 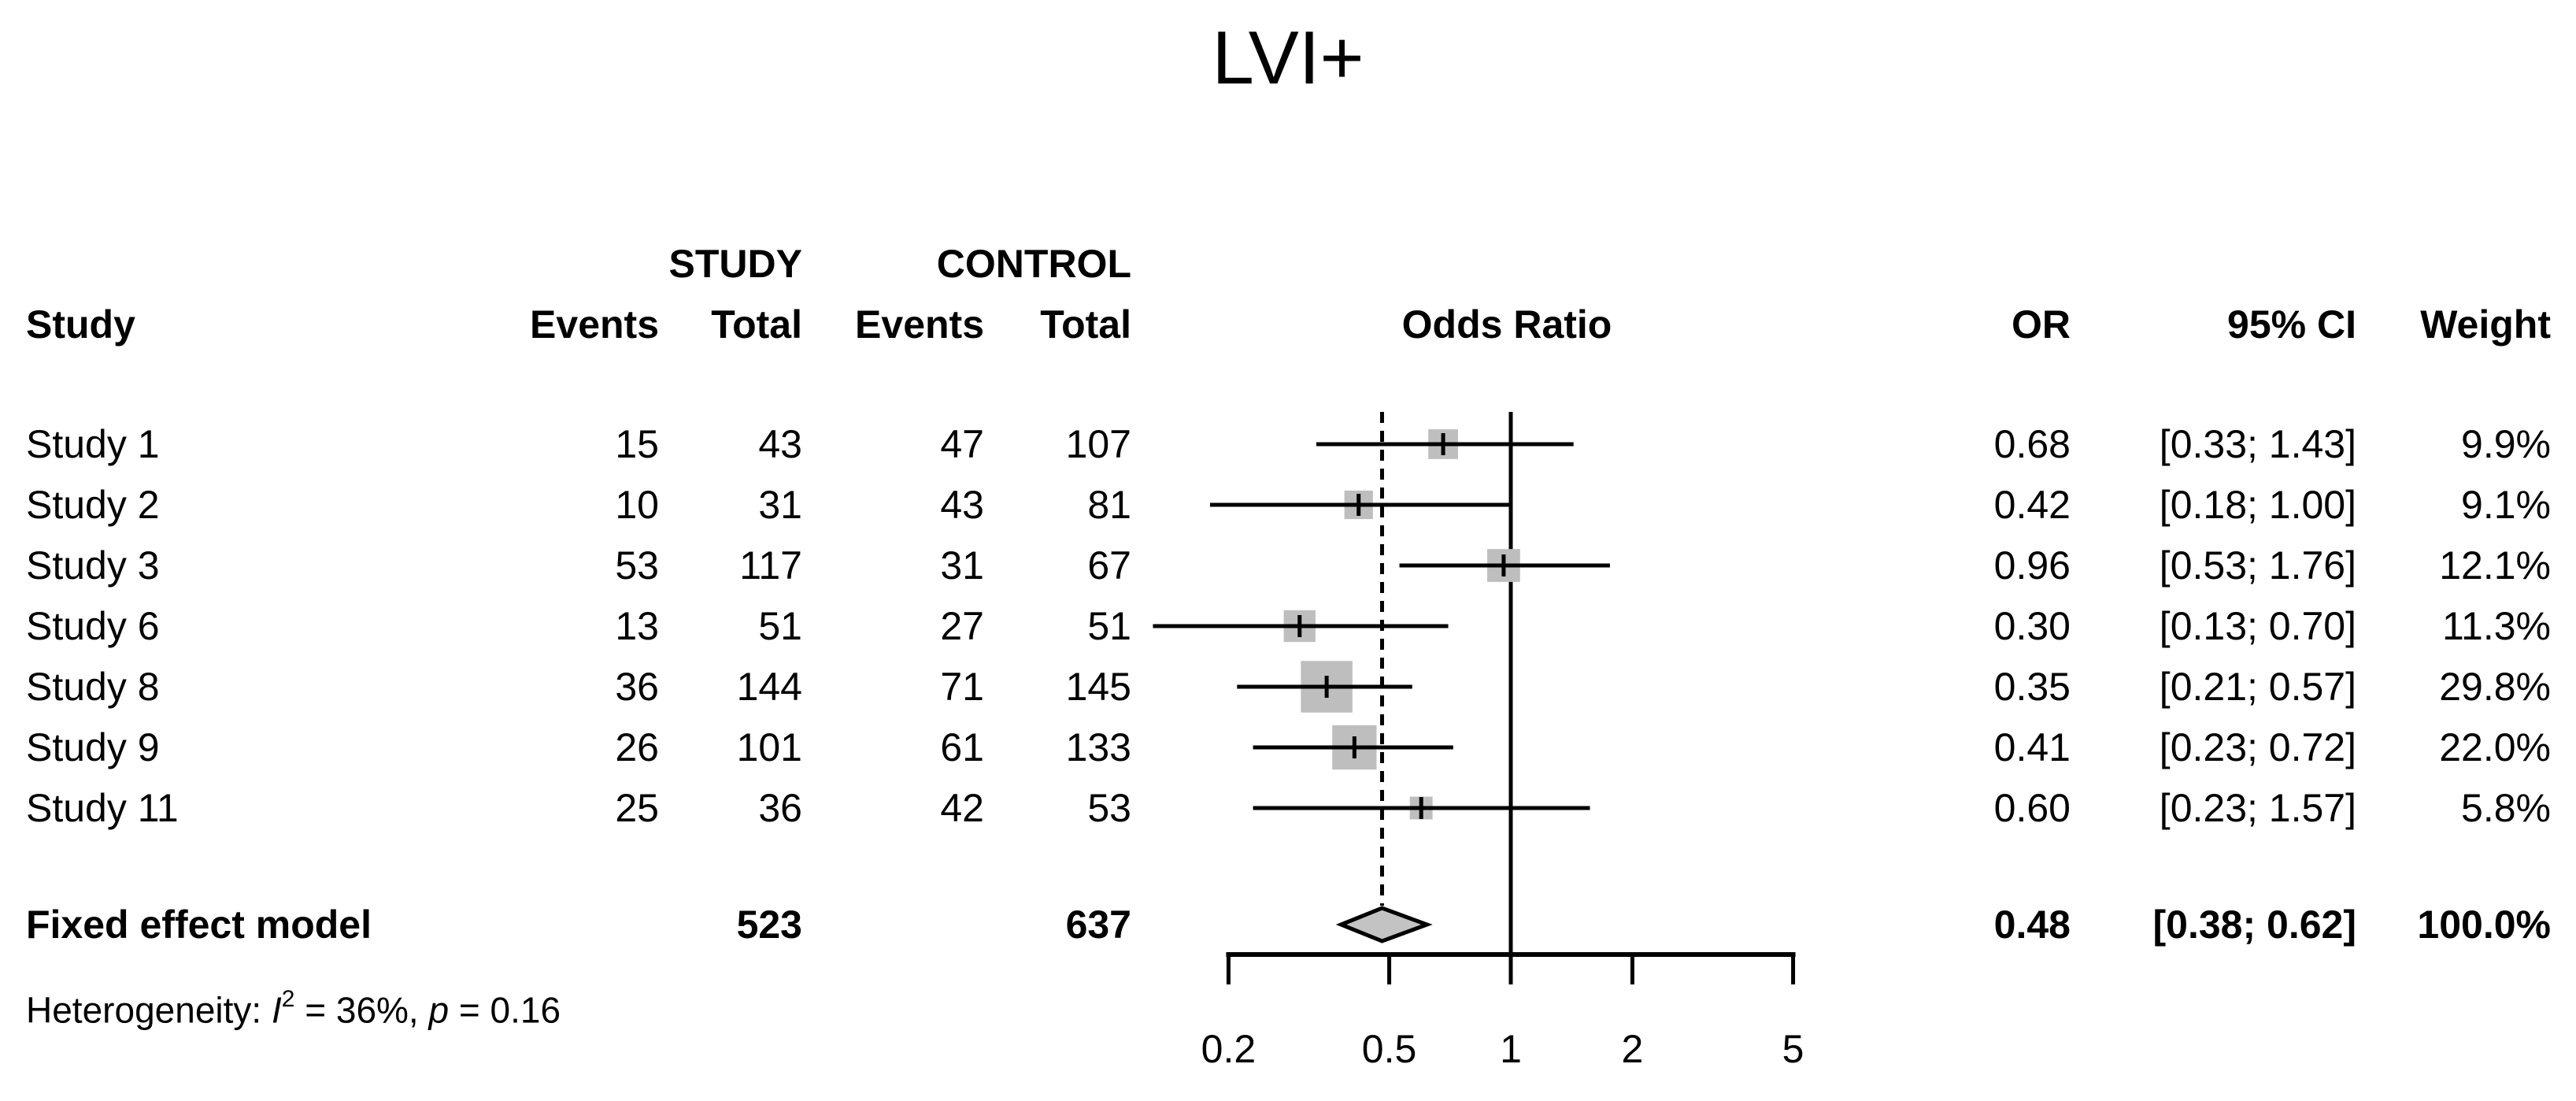 I want to click on study-label: Study 1, so click(x=93, y=444).